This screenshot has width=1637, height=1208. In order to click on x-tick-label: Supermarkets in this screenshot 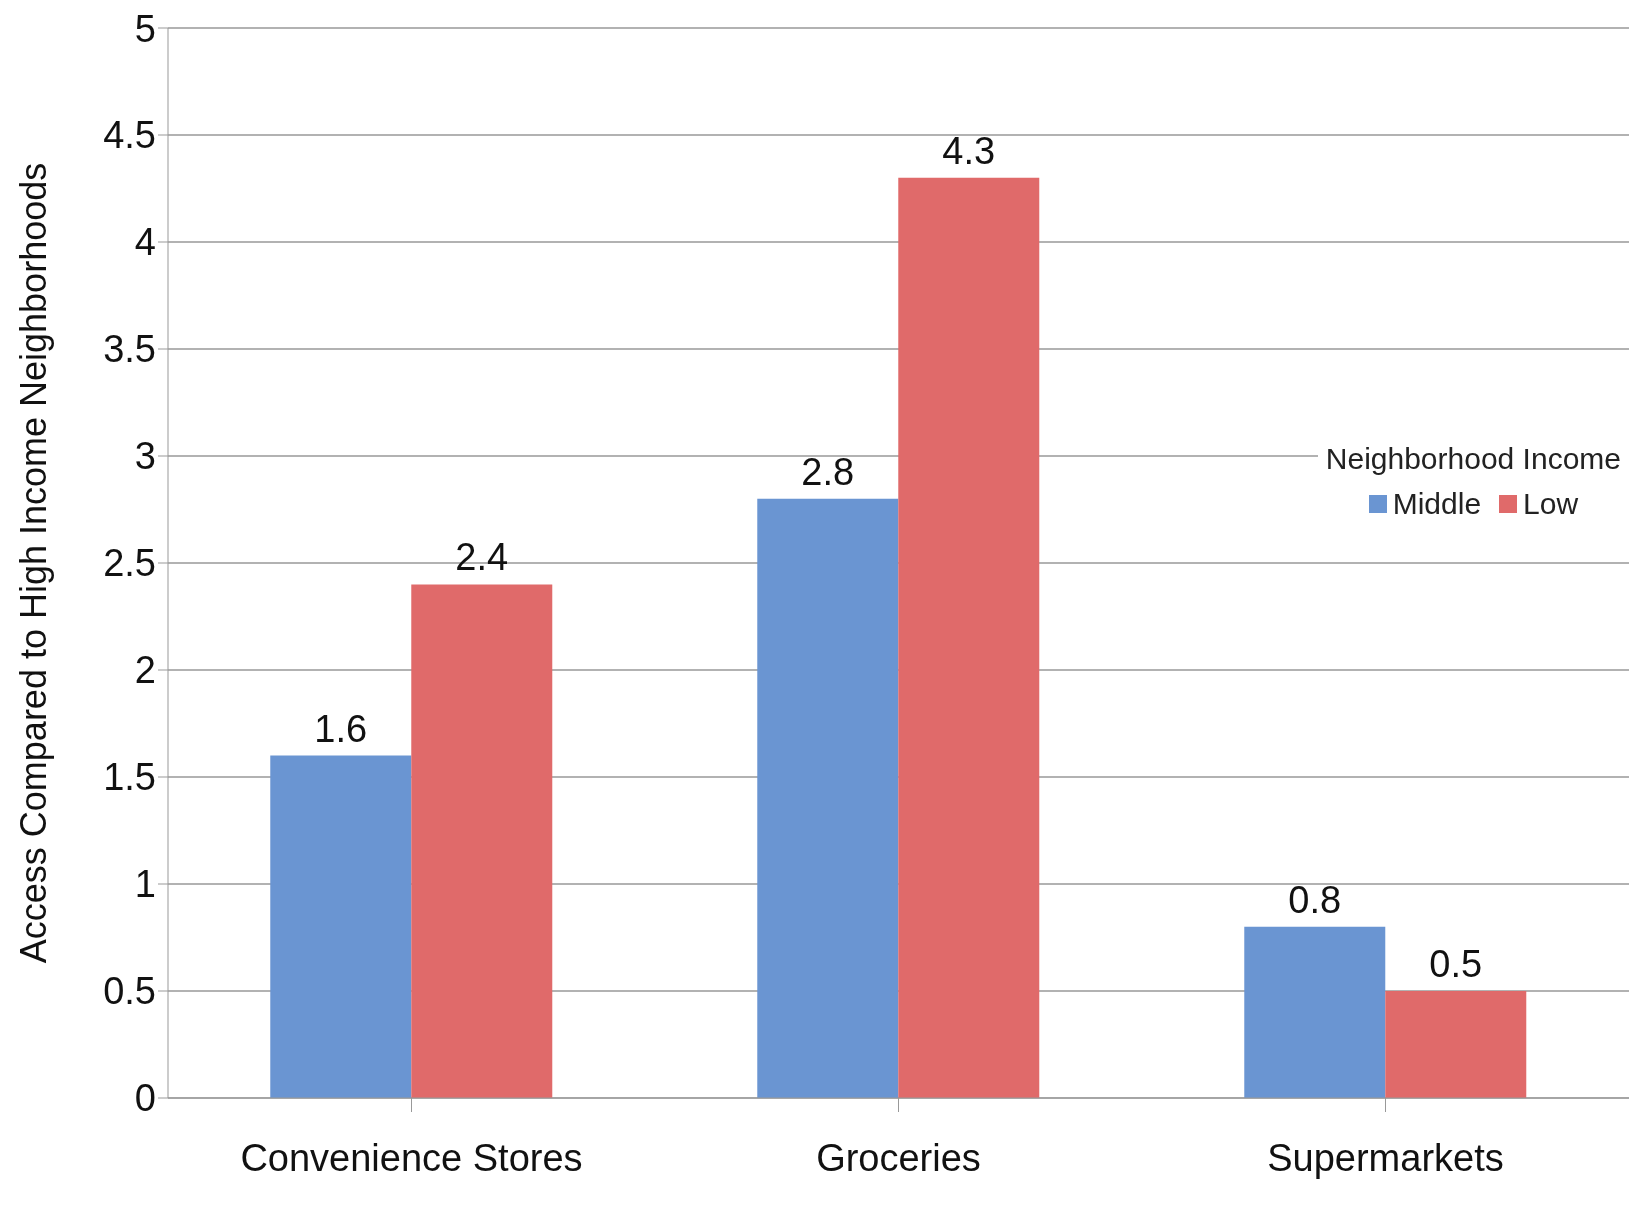, I will do `click(1385, 1157)`.